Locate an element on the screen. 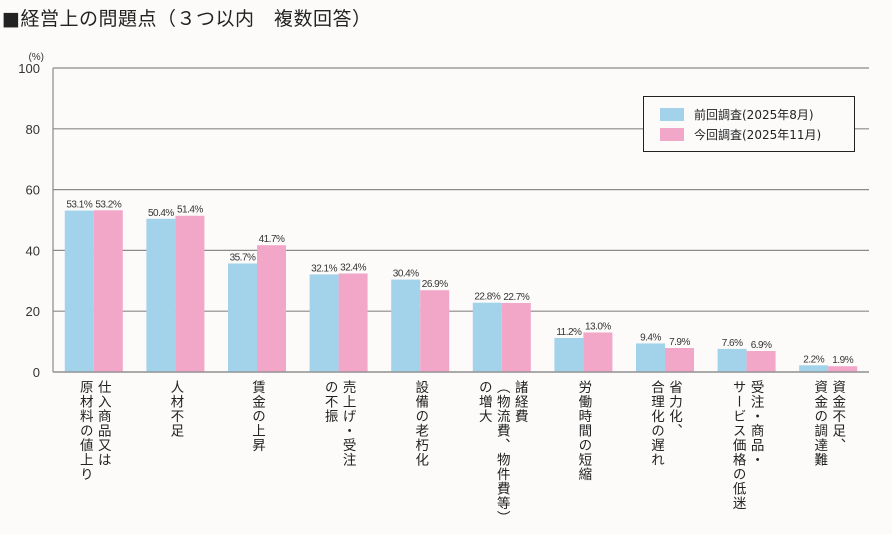 Image resolution: width=892 pixels, height=534 pixels. data-label: 22.7% is located at coordinates (516, 297).